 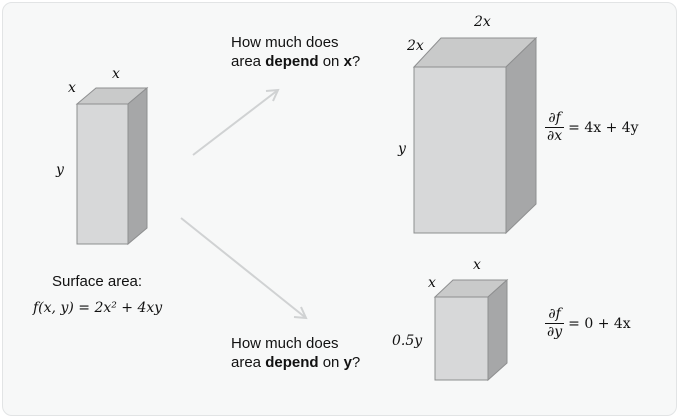 What do you see at coordinates (60, 170) in the screenshot?
I see `left-box-height-label: y` at bounding box center [60, 170].